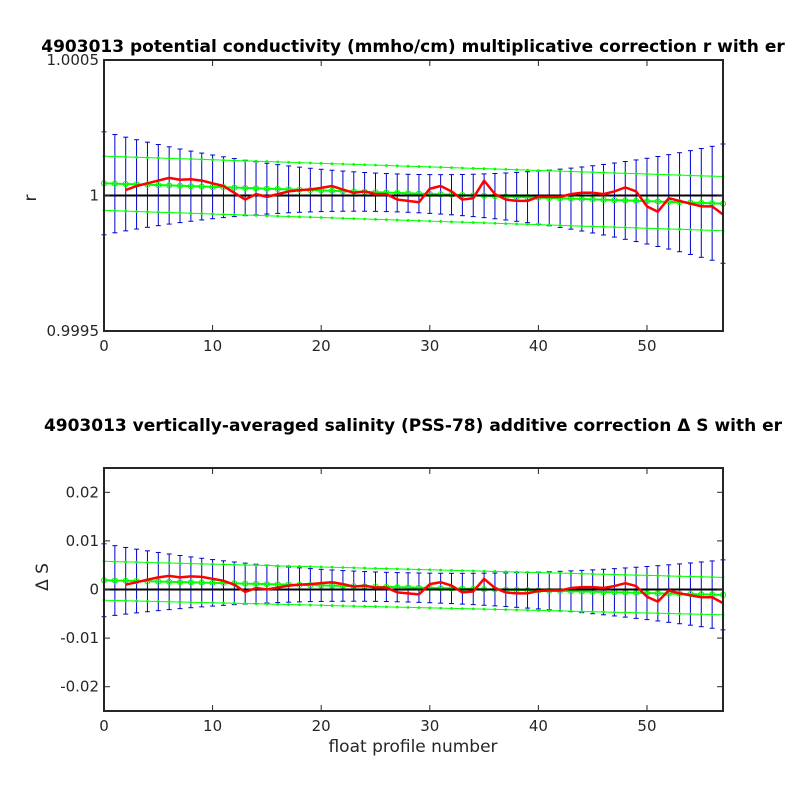 This screenshot has height=800, width=800. I want to click on y-tick-label: 1.0005, so click(73, 60).